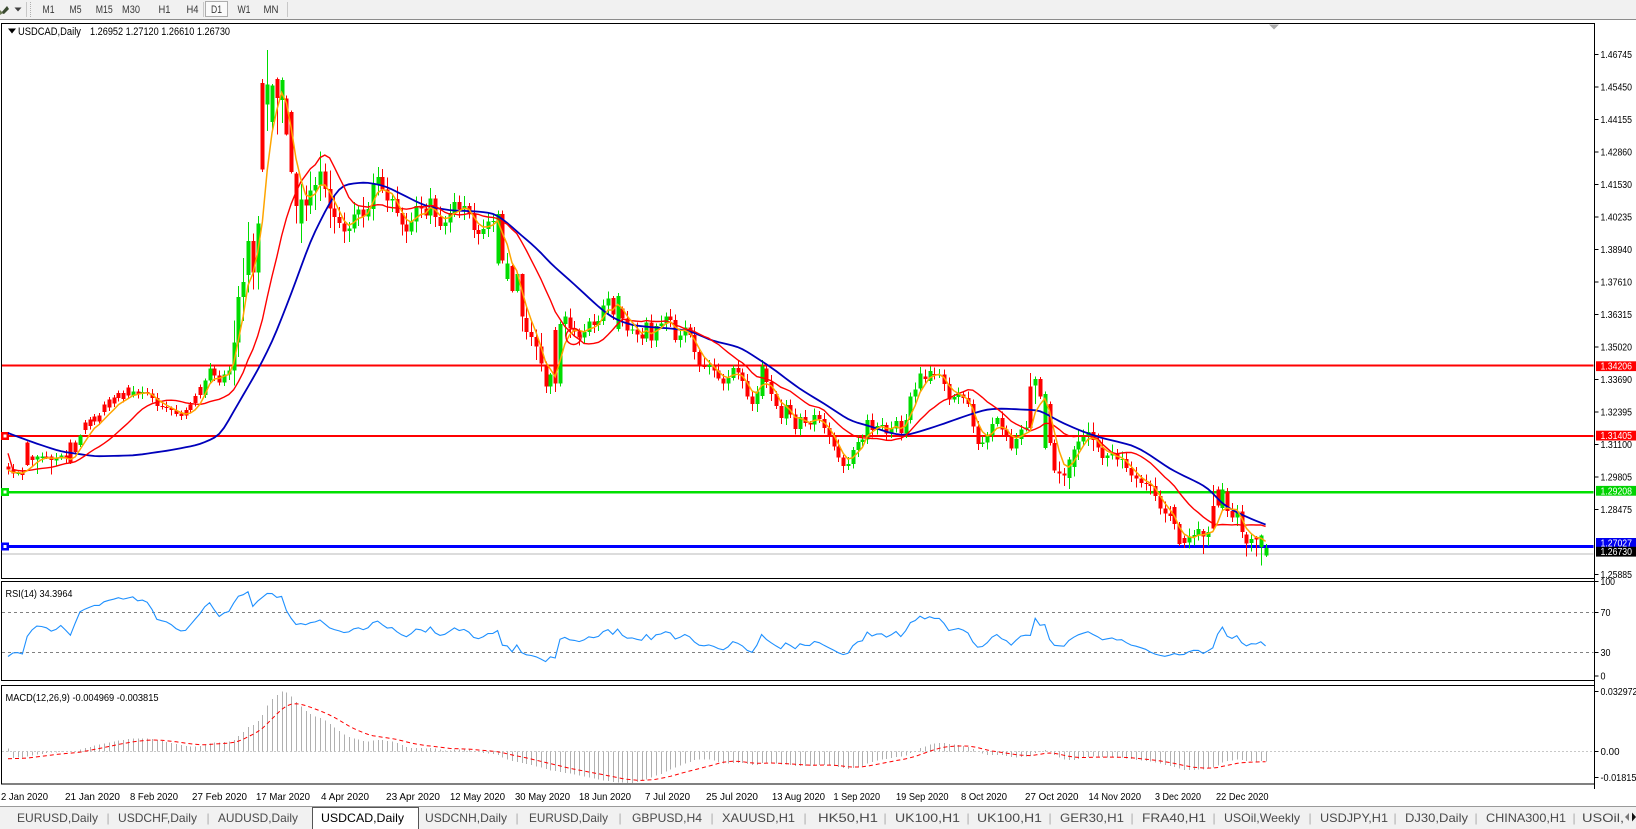 This screenshot has width=1636, height=829. Describe the element at coordinates (1617, 412) in the screenshot. I see `svg-text: 1.32395` at that location.